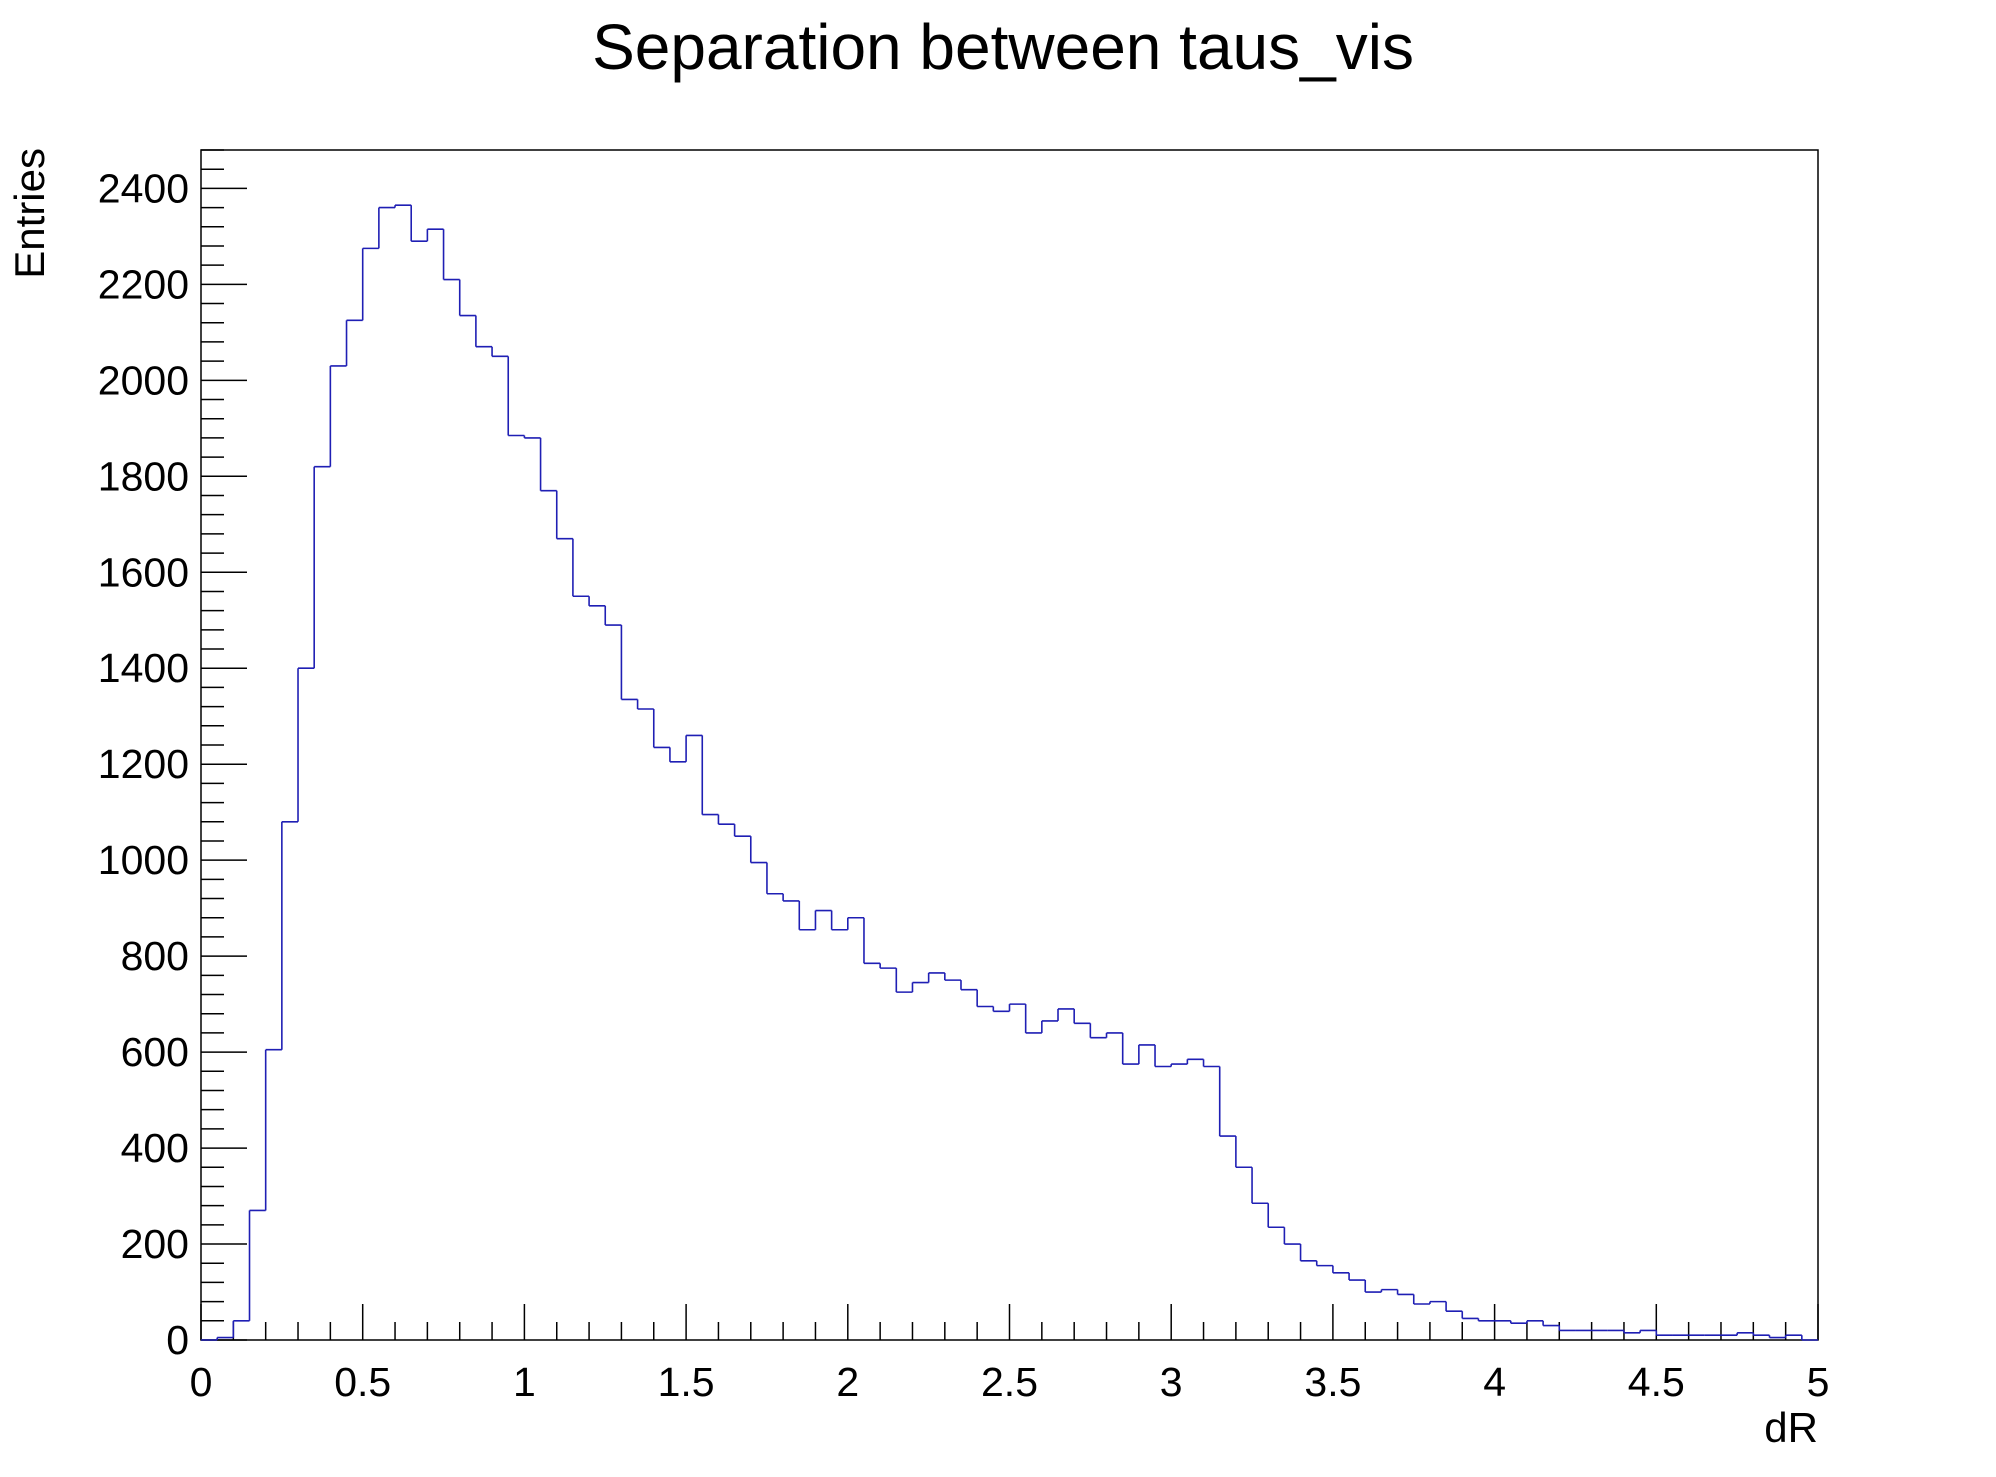 This screenshot has width=1996, height=1477. Describe the element at coordinates (1656, 1382) in the screenshot. I see `x-tick-label: 4.5` at that location.